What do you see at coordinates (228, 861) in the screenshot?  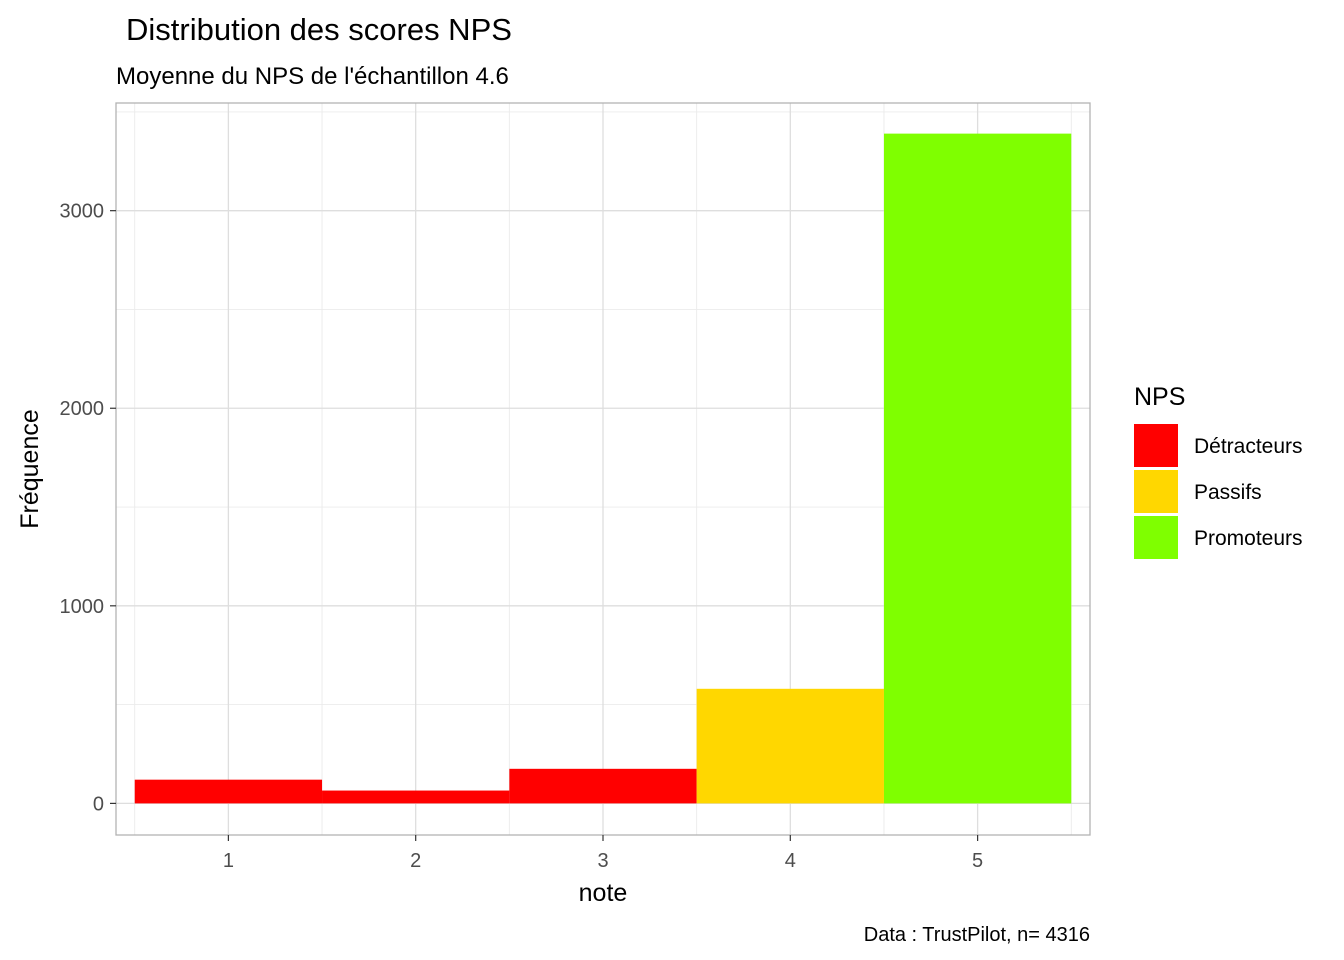 I see `x-tick-label: 1` at bounding box center [228, 861].